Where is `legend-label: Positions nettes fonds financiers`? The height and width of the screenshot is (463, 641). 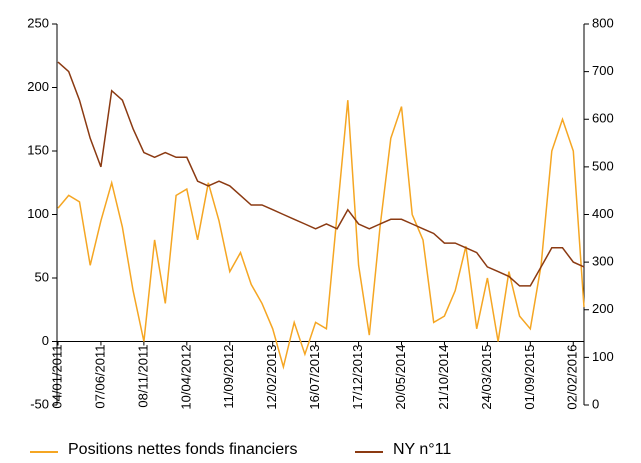
legend-label: Positions nettes fonds financiers is located at coordinates (182, 449).